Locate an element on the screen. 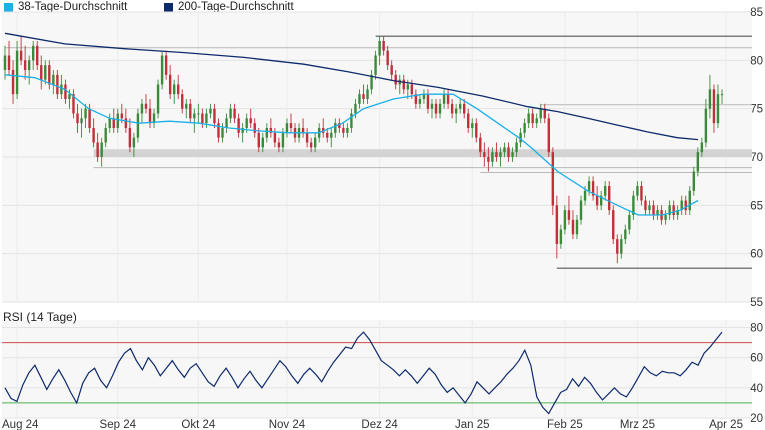 This screenshot has width=765, height=430. rsi-y-tick-20: 20 is located at coordinates (756, 419).